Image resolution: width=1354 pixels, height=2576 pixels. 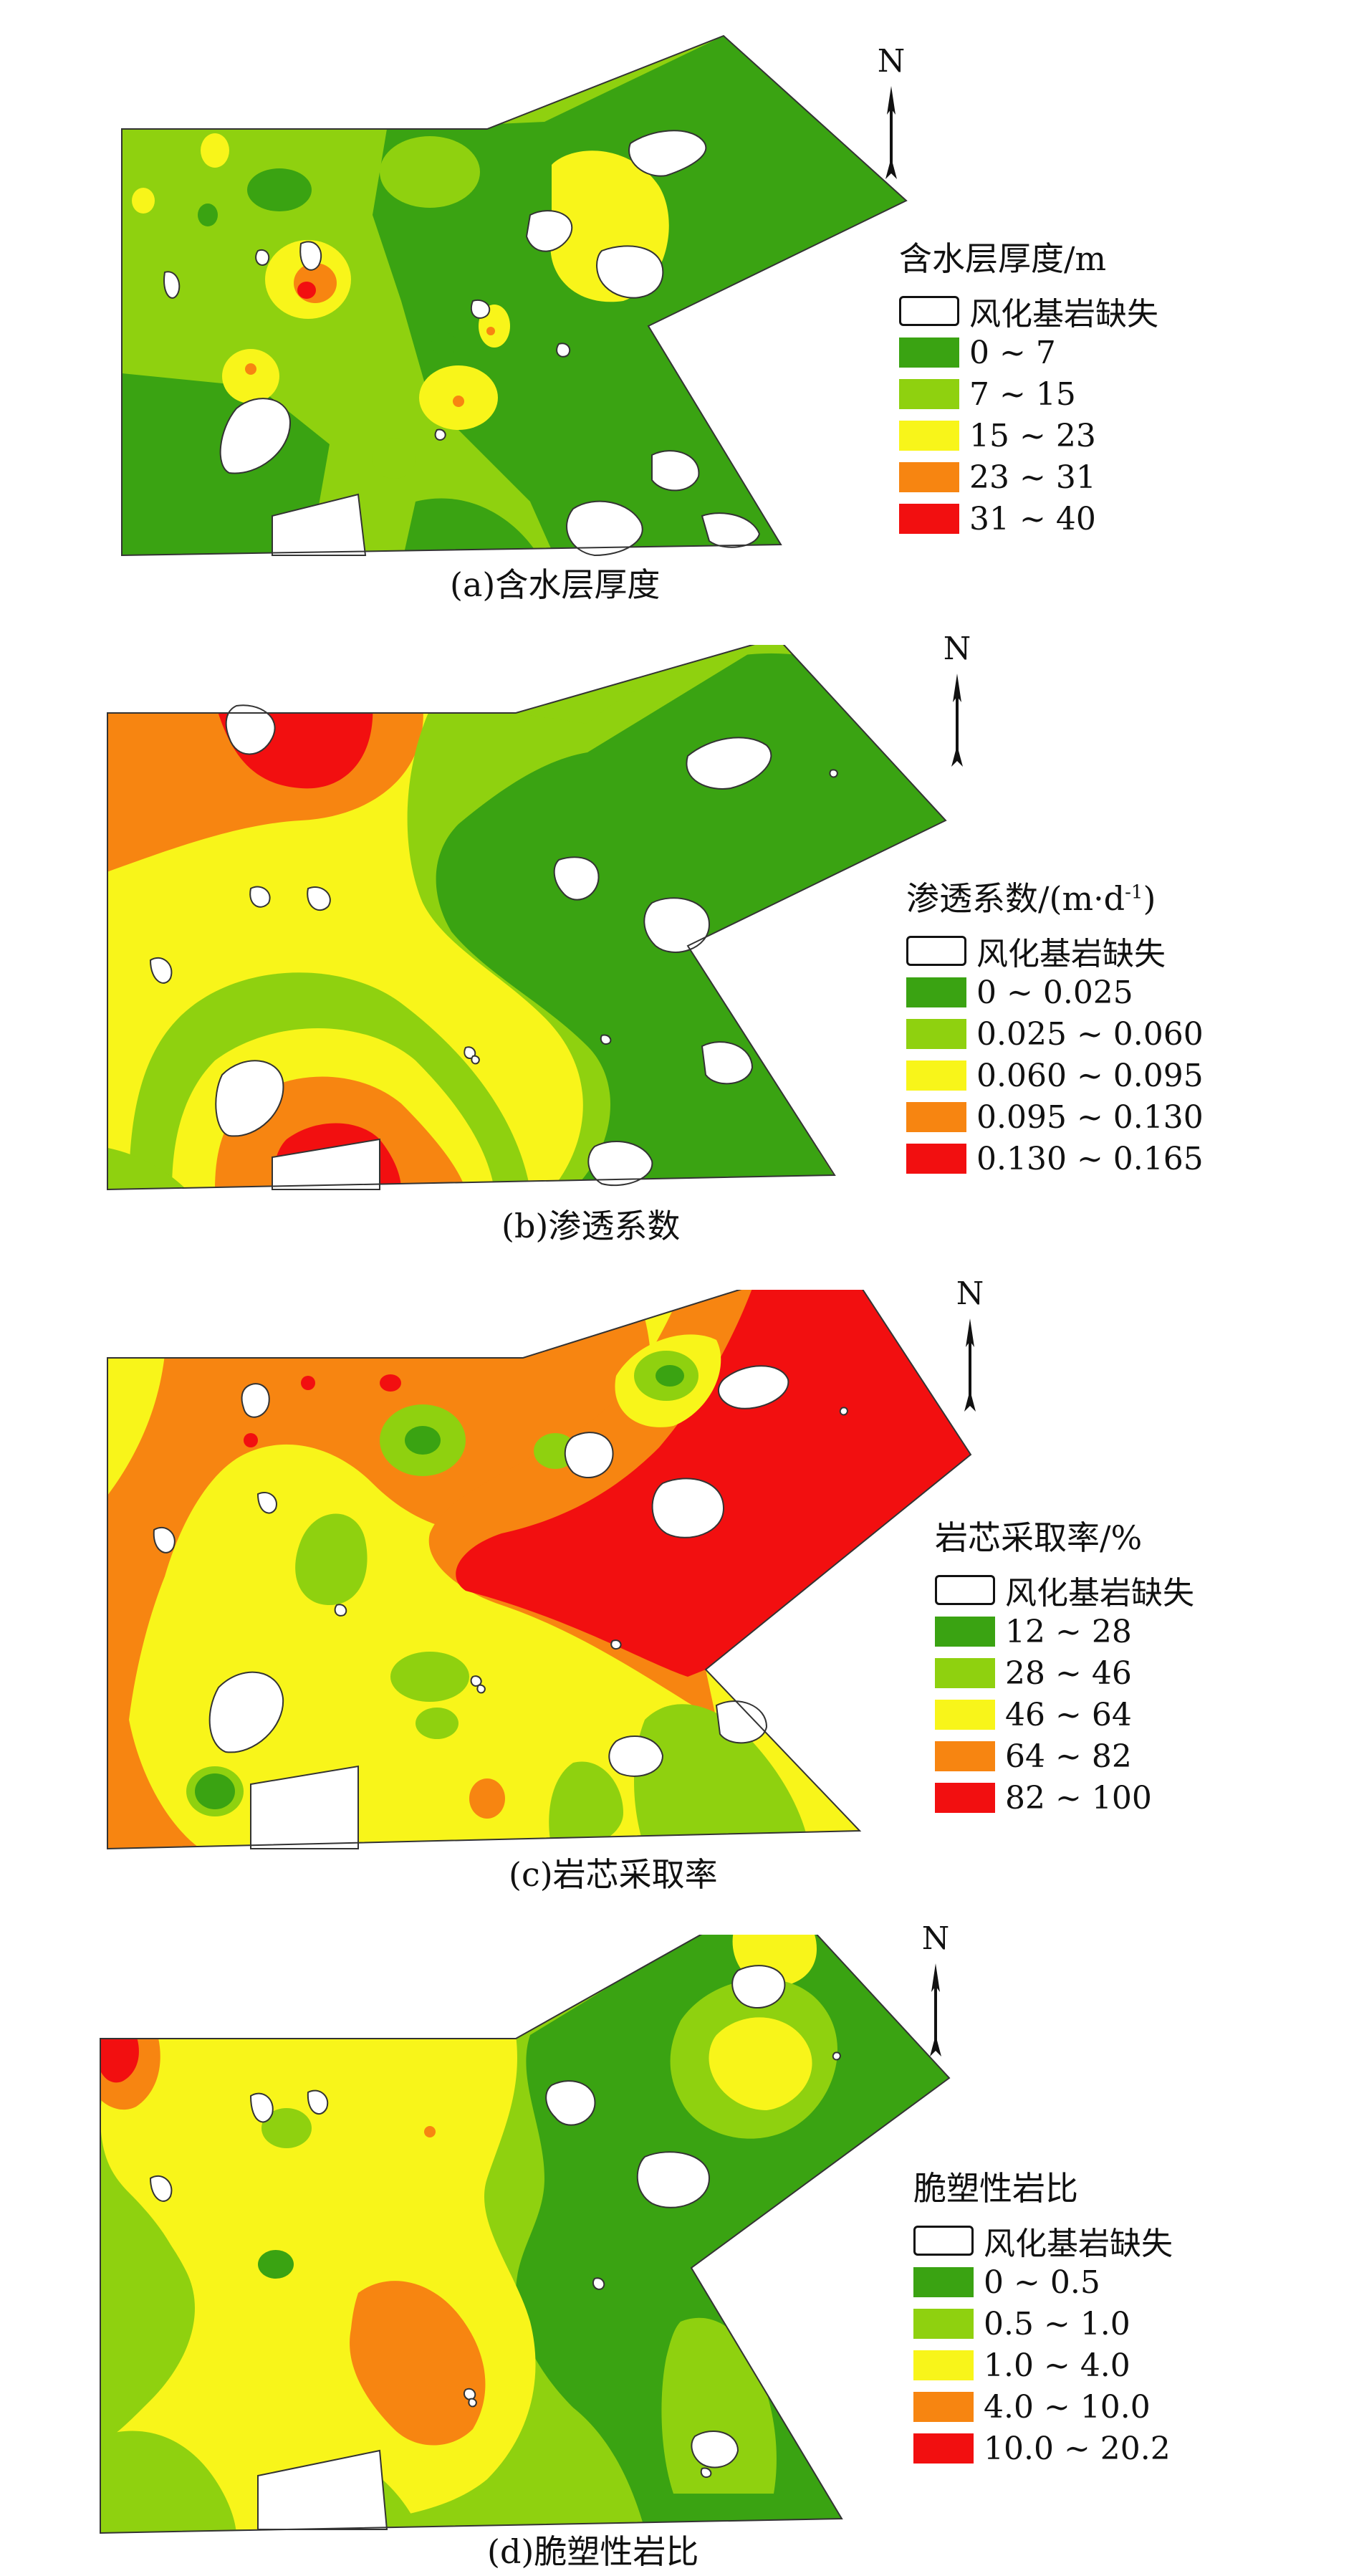 I want to click on panel-caption: (b)渗透系数, so click(x=591, y=1226).